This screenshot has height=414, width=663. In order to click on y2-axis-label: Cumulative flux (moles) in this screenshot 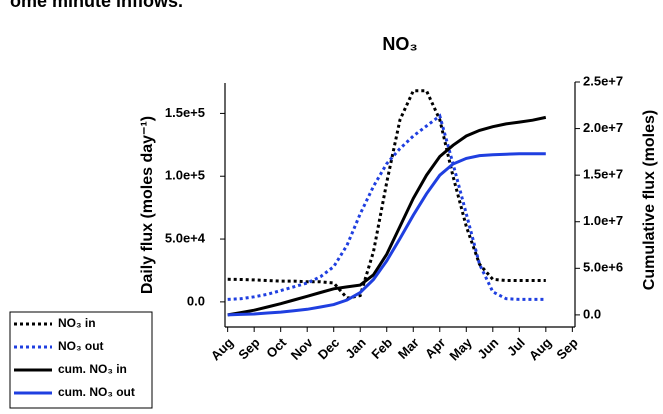, I will do `click(649, 200)`.